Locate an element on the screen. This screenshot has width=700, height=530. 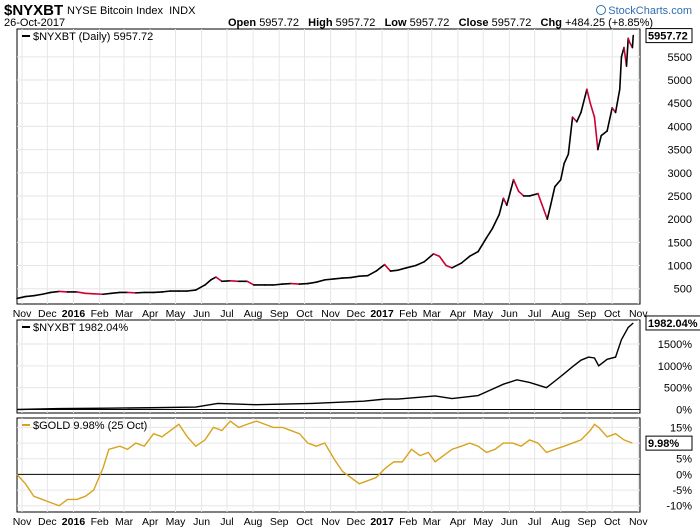
brand-icon is located at coordinates (601, 10).